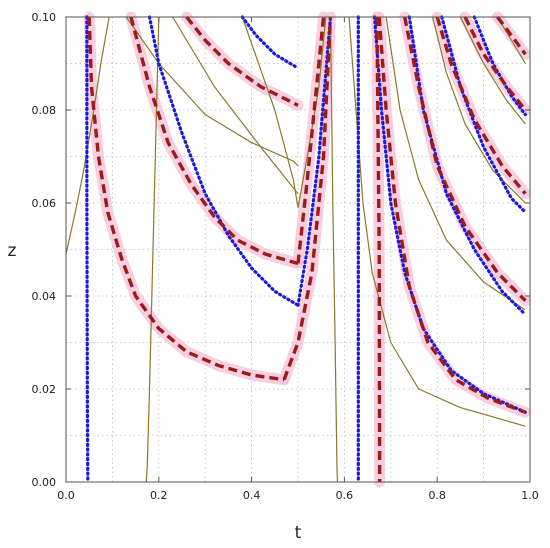 This screenshot has width=550, height=548. What do you see at coordinates (345, 495) in the screenshot?
I see `x-tick-label: 0.6` at bounding box center [345, 495].